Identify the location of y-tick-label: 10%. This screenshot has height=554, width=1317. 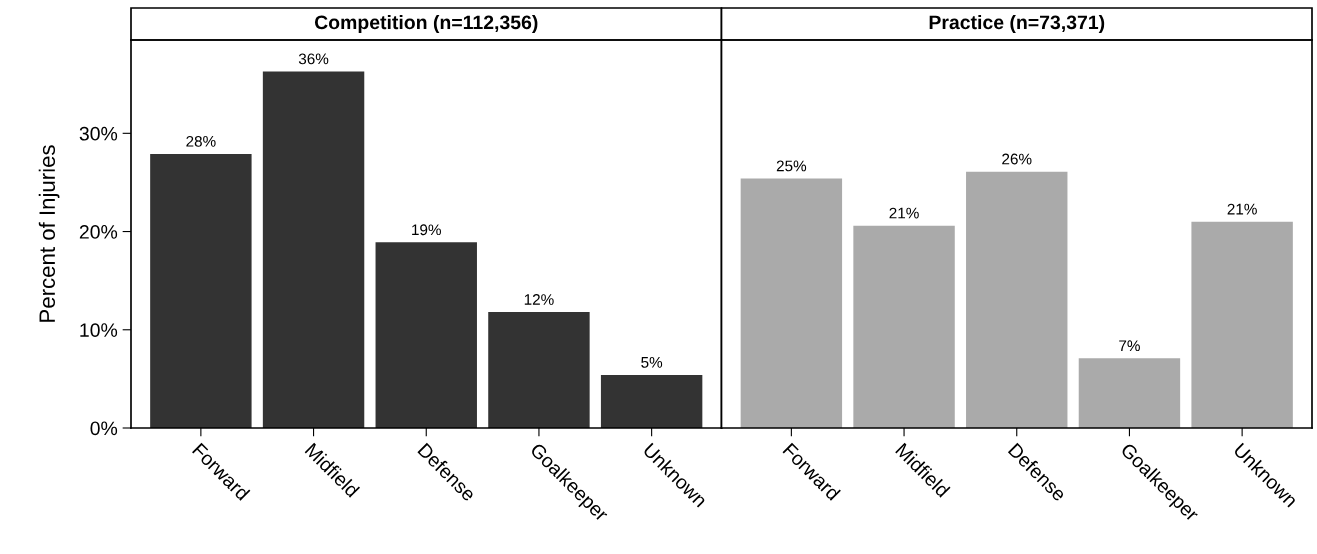
(99, 330).